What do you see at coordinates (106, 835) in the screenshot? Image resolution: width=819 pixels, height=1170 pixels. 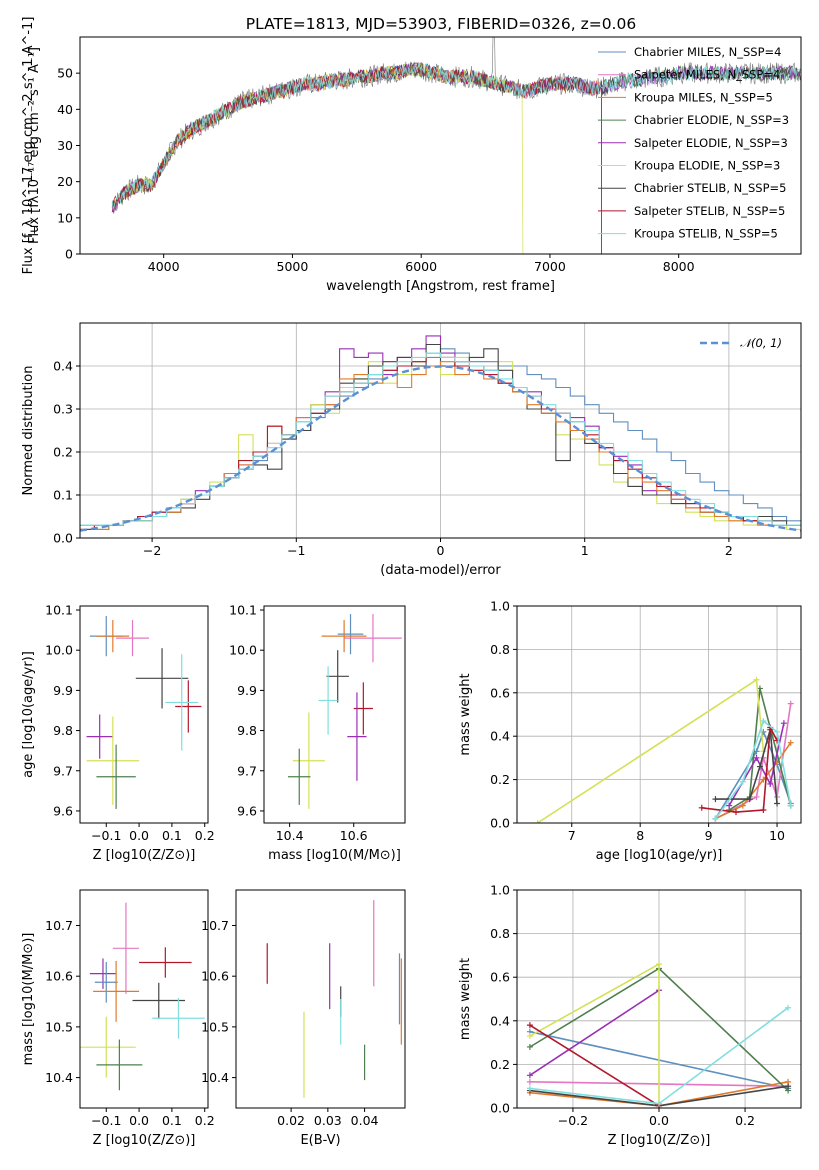 I see `age-vs-Z-xtick-label: −0.1` at bounding box center [106, 835].